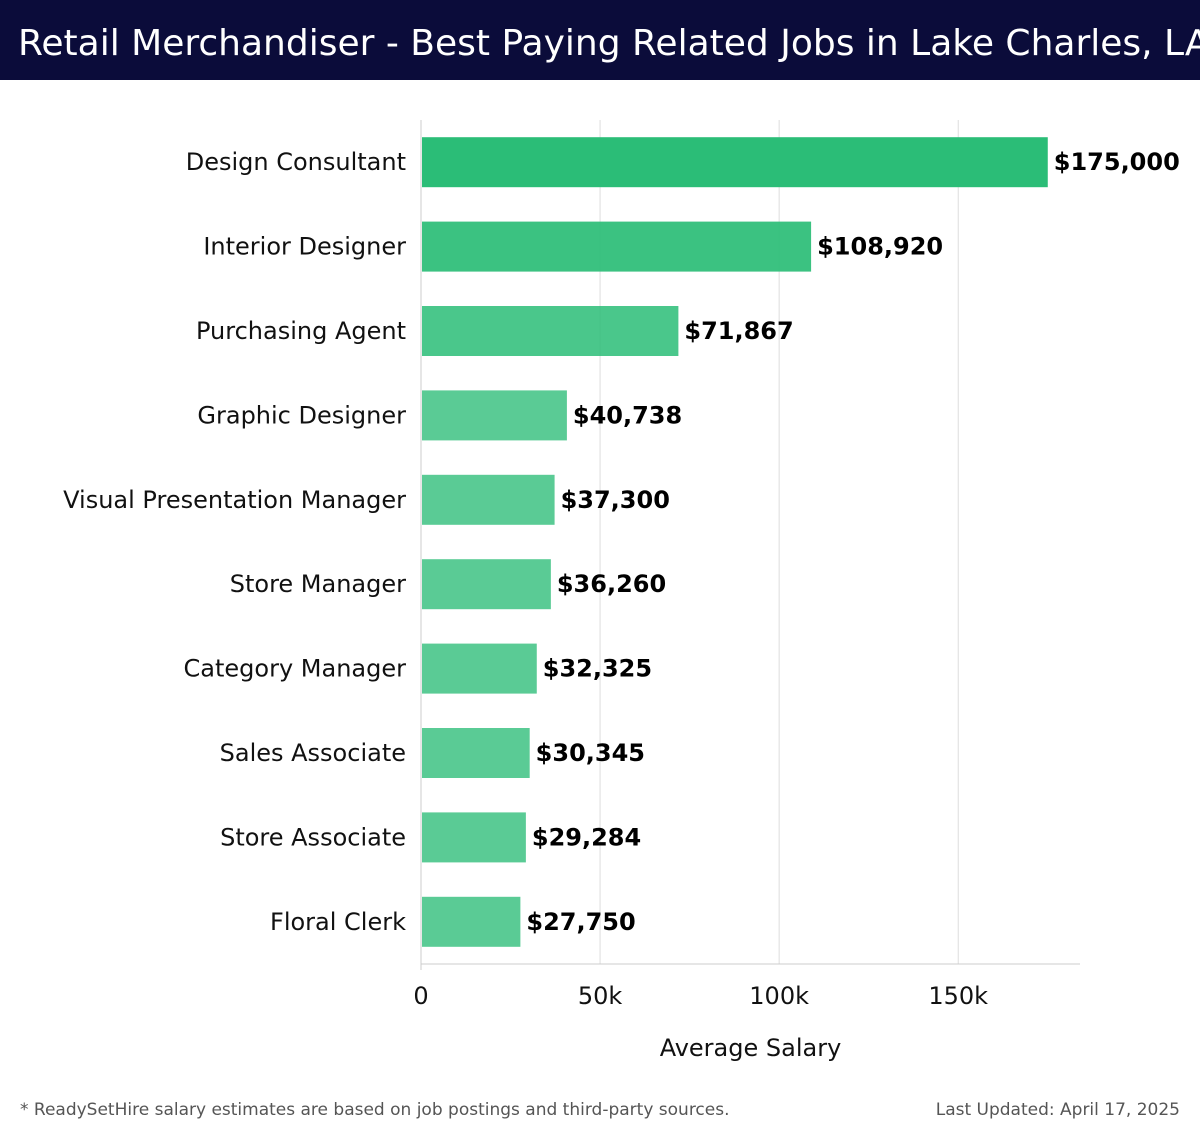 The image size is (1200, 1140). What do you see at coordinates (1117, 162) in the screenshot?
I see `value-label: $175,000` at bounding box center [1117, 162].